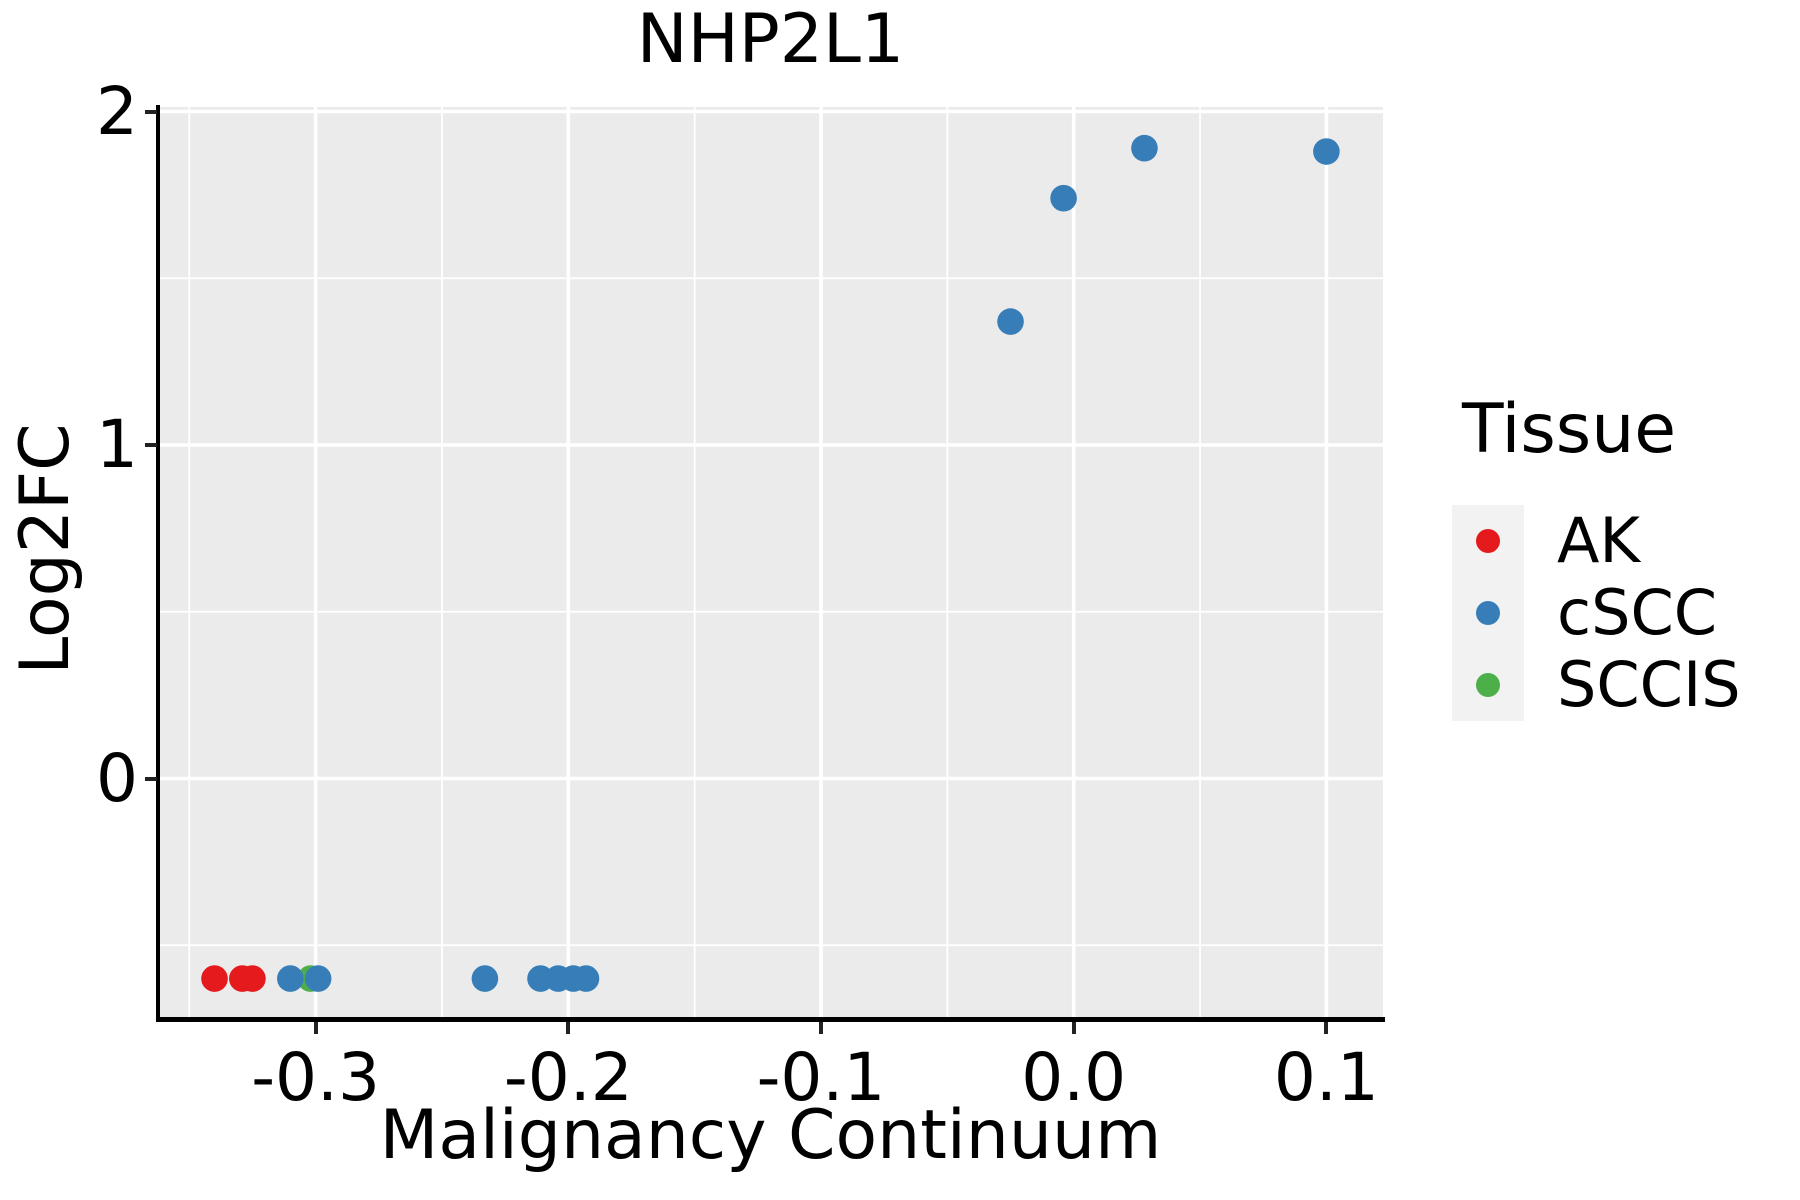 This screenshot has width=1800, height=1200. I want to click on x-tick-label: 0.1, so click(1326, 1077).